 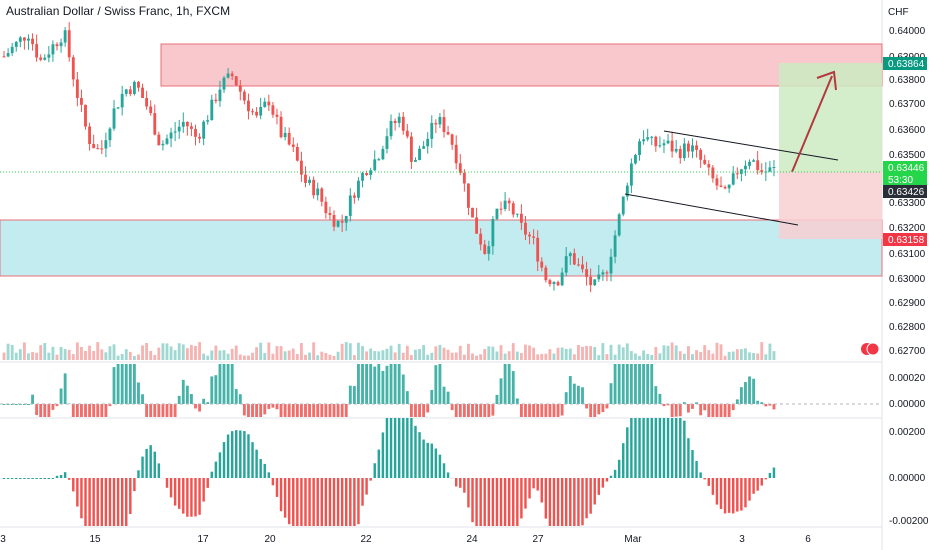 I want to click on channel-upper-line, so click(x=751, y=145).